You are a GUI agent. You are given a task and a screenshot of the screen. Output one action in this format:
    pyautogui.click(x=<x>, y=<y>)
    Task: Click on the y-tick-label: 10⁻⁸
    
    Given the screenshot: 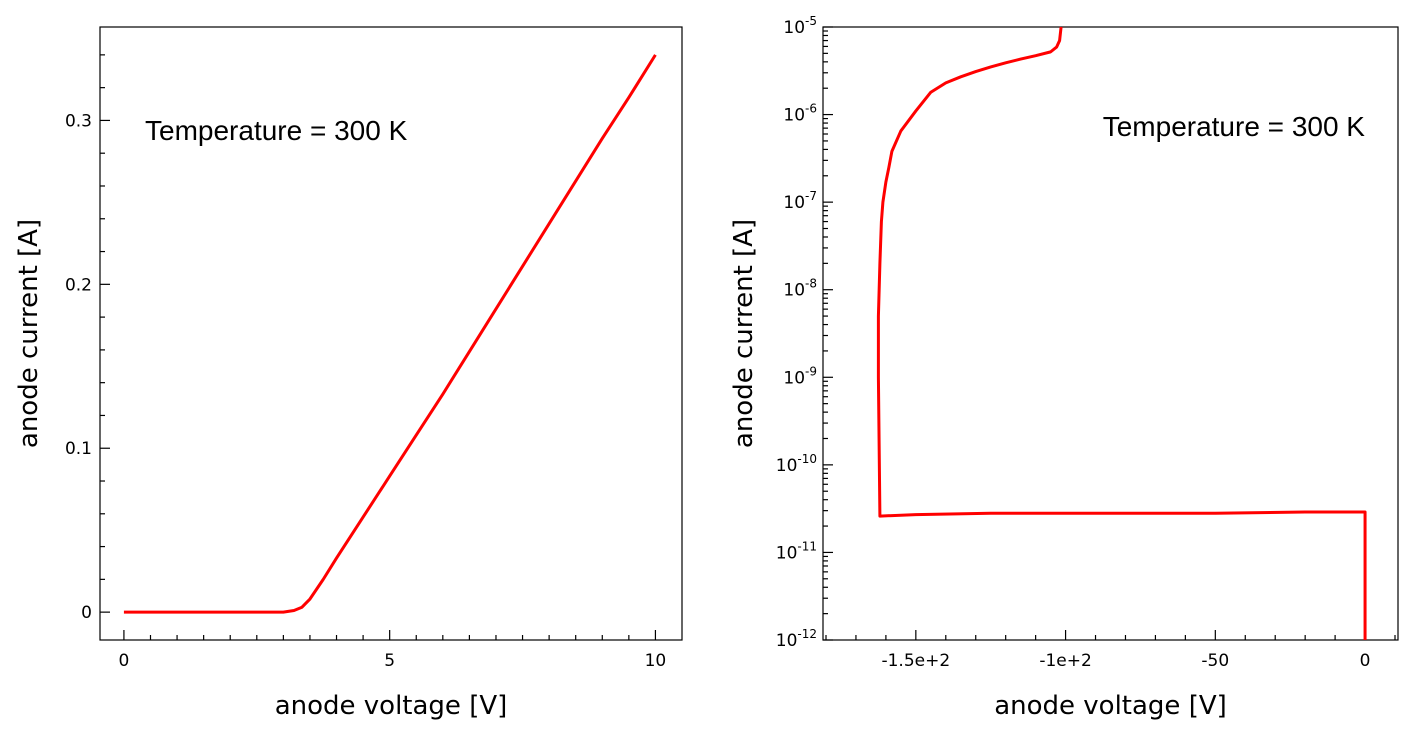 What is the action you would take?
    pyautogui.click(x=800, y=289)
    